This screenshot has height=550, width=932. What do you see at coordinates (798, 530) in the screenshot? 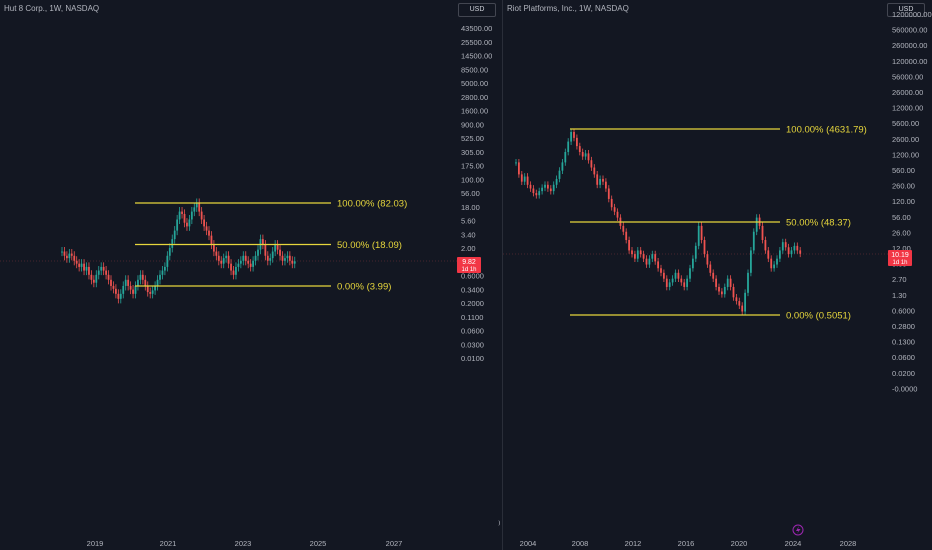
I see `lightning-icon` at bounding box center [798, 530].